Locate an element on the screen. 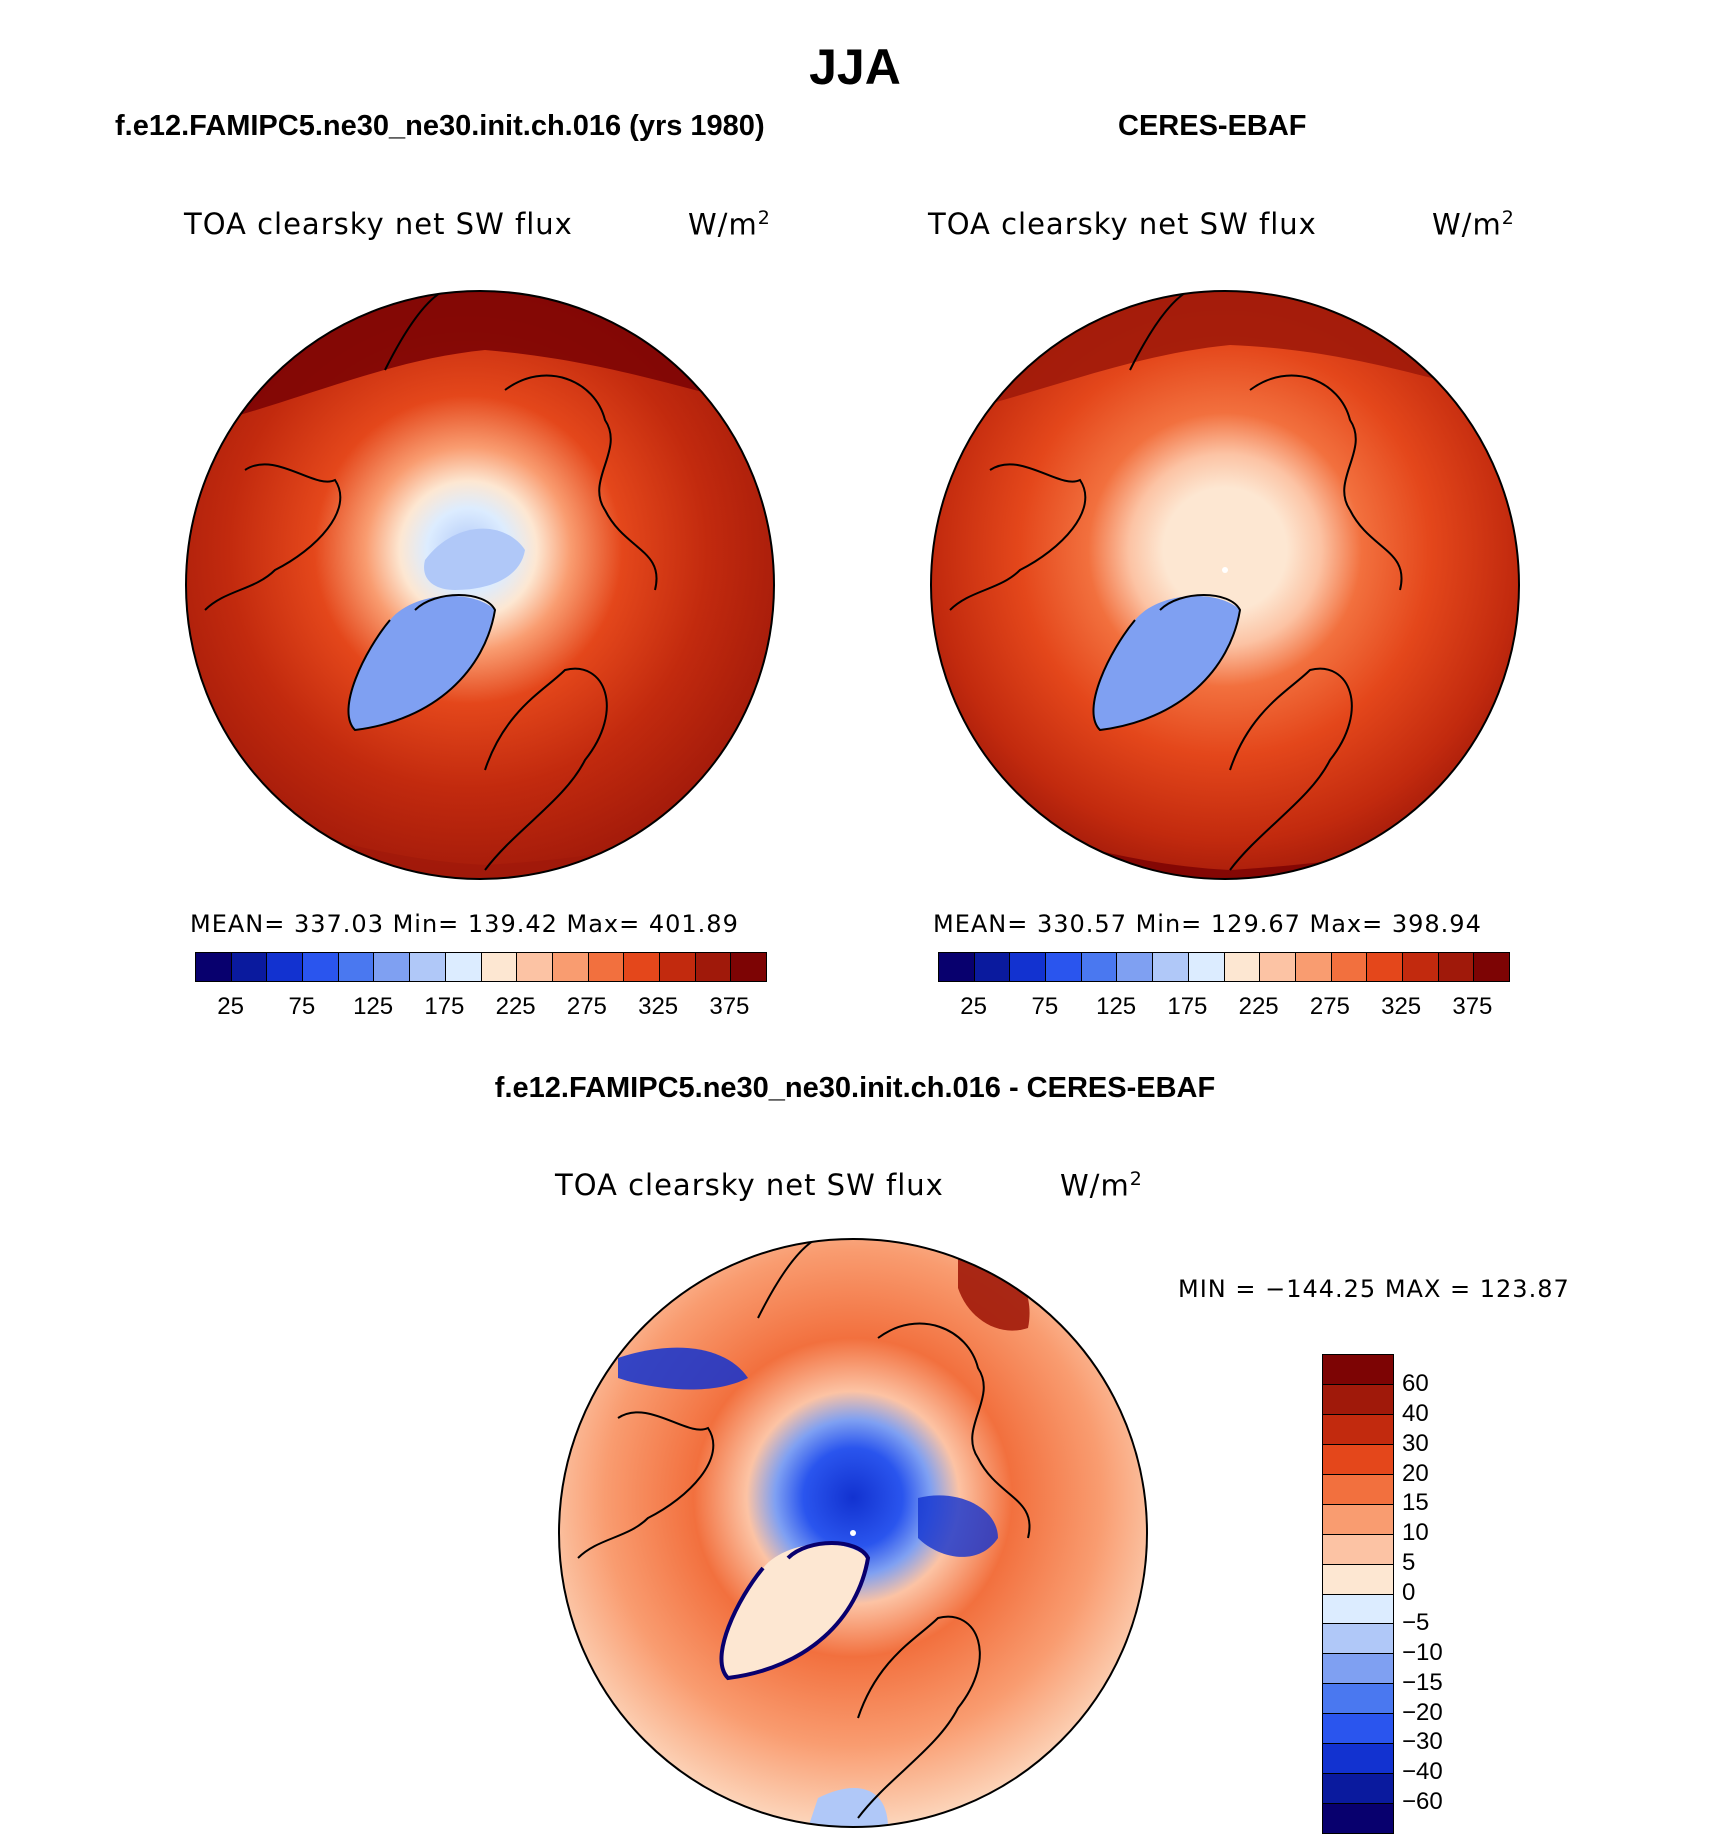  colorbar-label: −40 is located at coordinates (1422, 1772).